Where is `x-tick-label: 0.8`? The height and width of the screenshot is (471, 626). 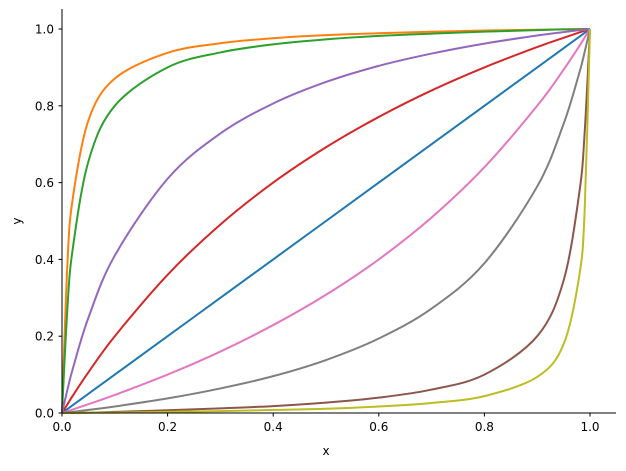
x-tick-label: 0.8 is located at coordinates (484, 427).